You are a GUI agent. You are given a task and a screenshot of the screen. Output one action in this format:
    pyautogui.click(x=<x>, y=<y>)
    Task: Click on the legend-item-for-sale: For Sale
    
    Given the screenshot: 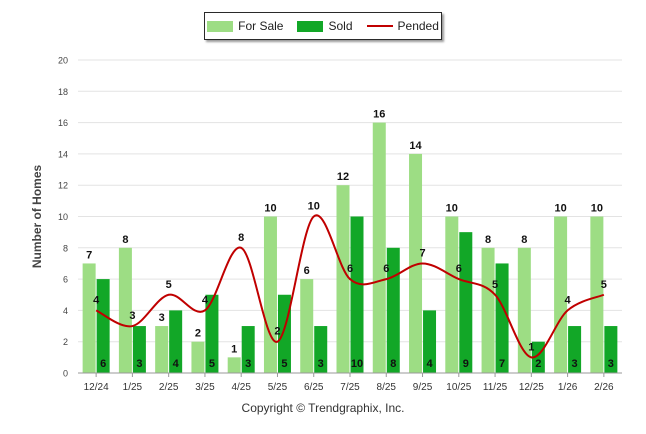 What is the action you would take?
    pyautogui.click(x=245, y=26)
    